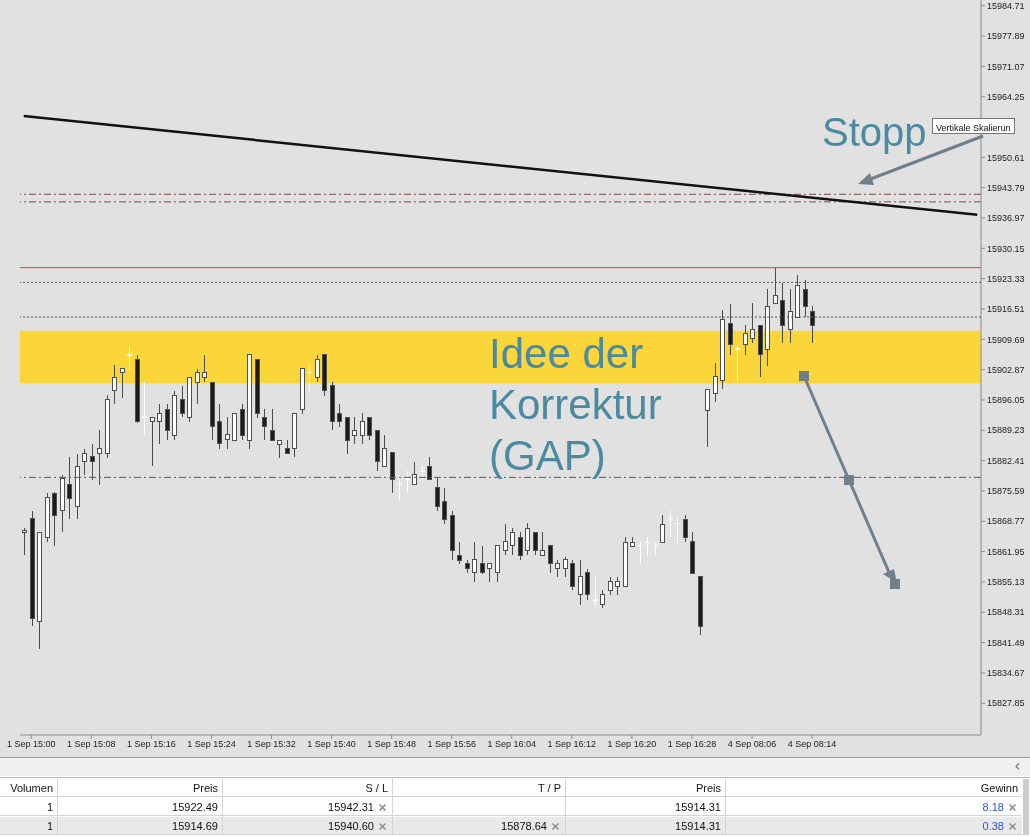 The image size is (1030, 836). I want to click on x-tick-label: 1 Sep 15:48, so click(391, 744).